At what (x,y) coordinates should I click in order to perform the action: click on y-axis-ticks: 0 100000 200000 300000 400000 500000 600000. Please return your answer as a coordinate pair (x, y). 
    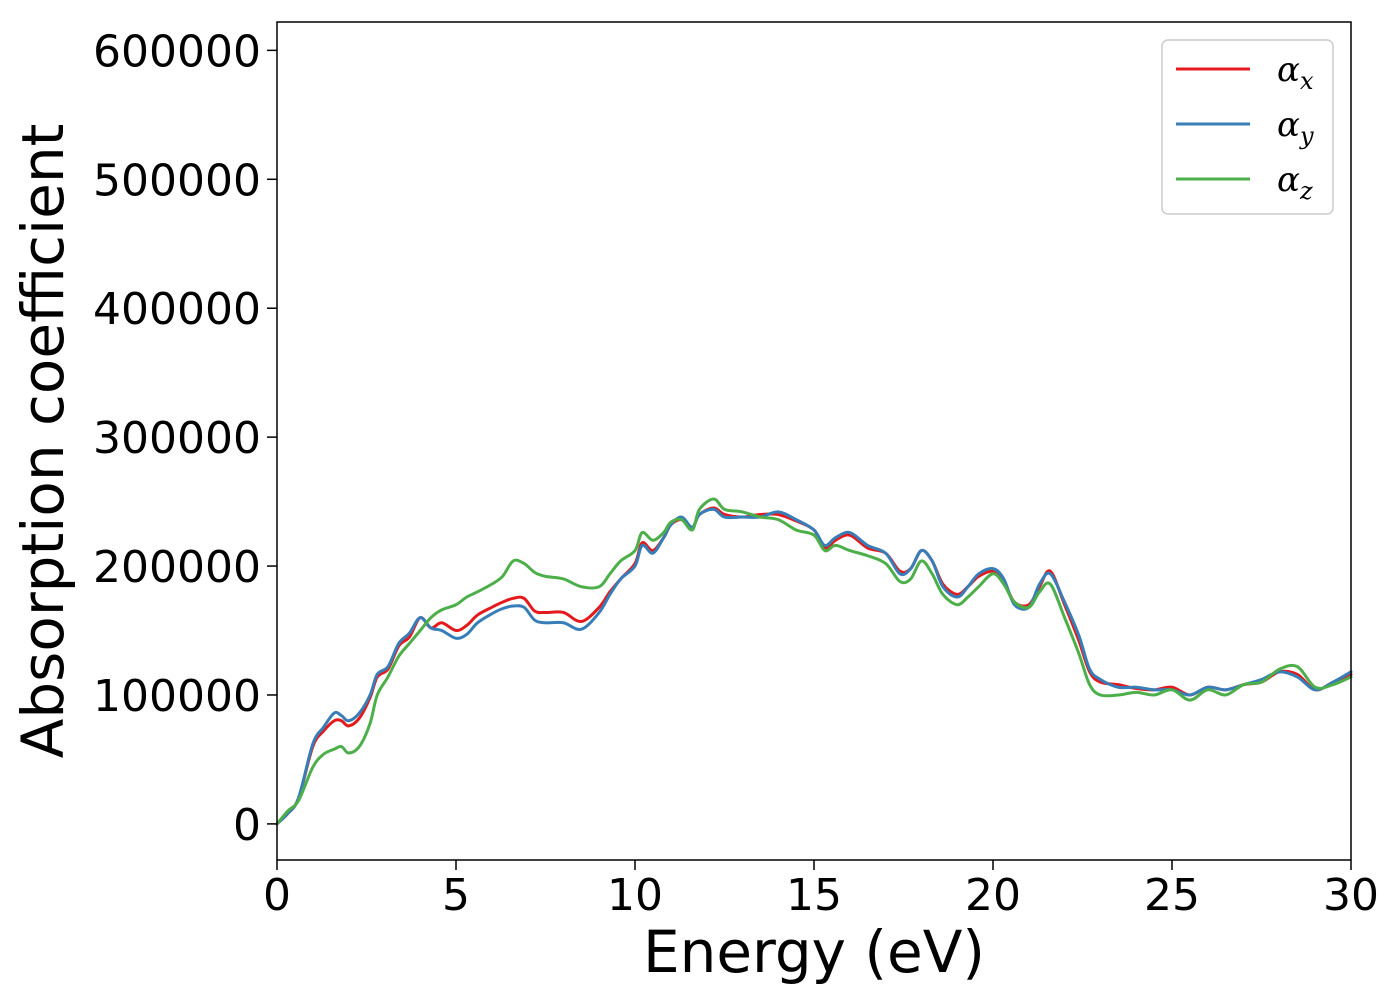
    Looking at the image, I should click on (185, 438).